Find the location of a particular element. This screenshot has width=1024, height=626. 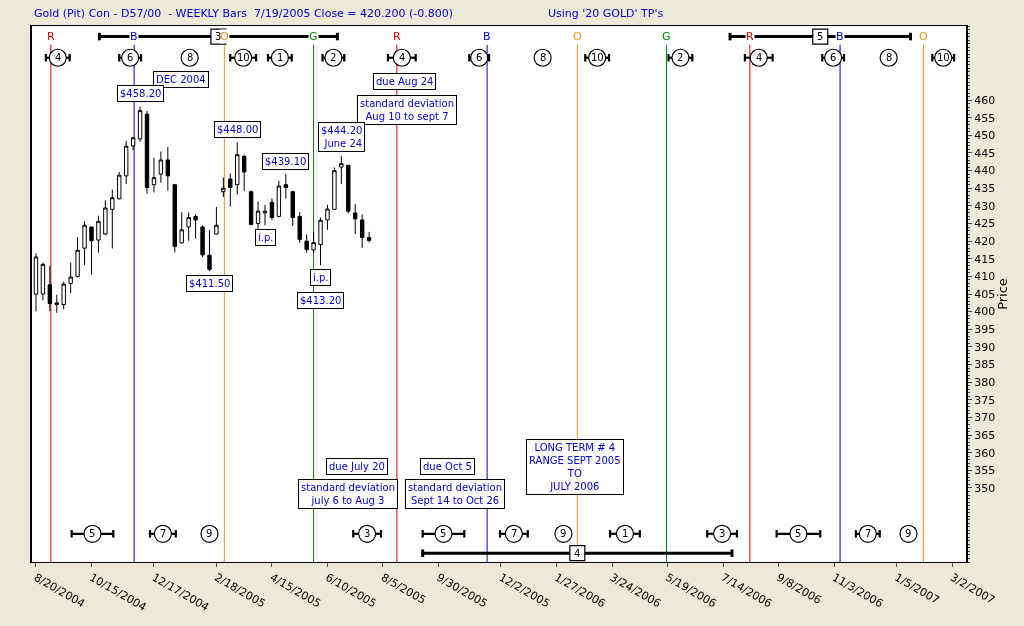

annotation: standard deviation Aug 10 to sept 7 is located at coordinates (407, 110).